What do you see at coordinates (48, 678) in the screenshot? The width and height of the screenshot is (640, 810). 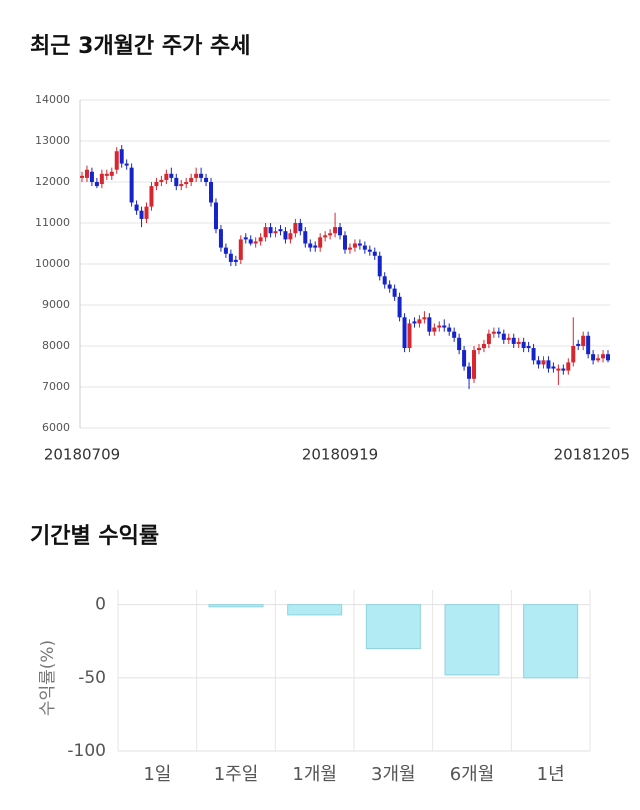 I see `y-axis-label: 수익률(%)` at bounding box center [48, 678].